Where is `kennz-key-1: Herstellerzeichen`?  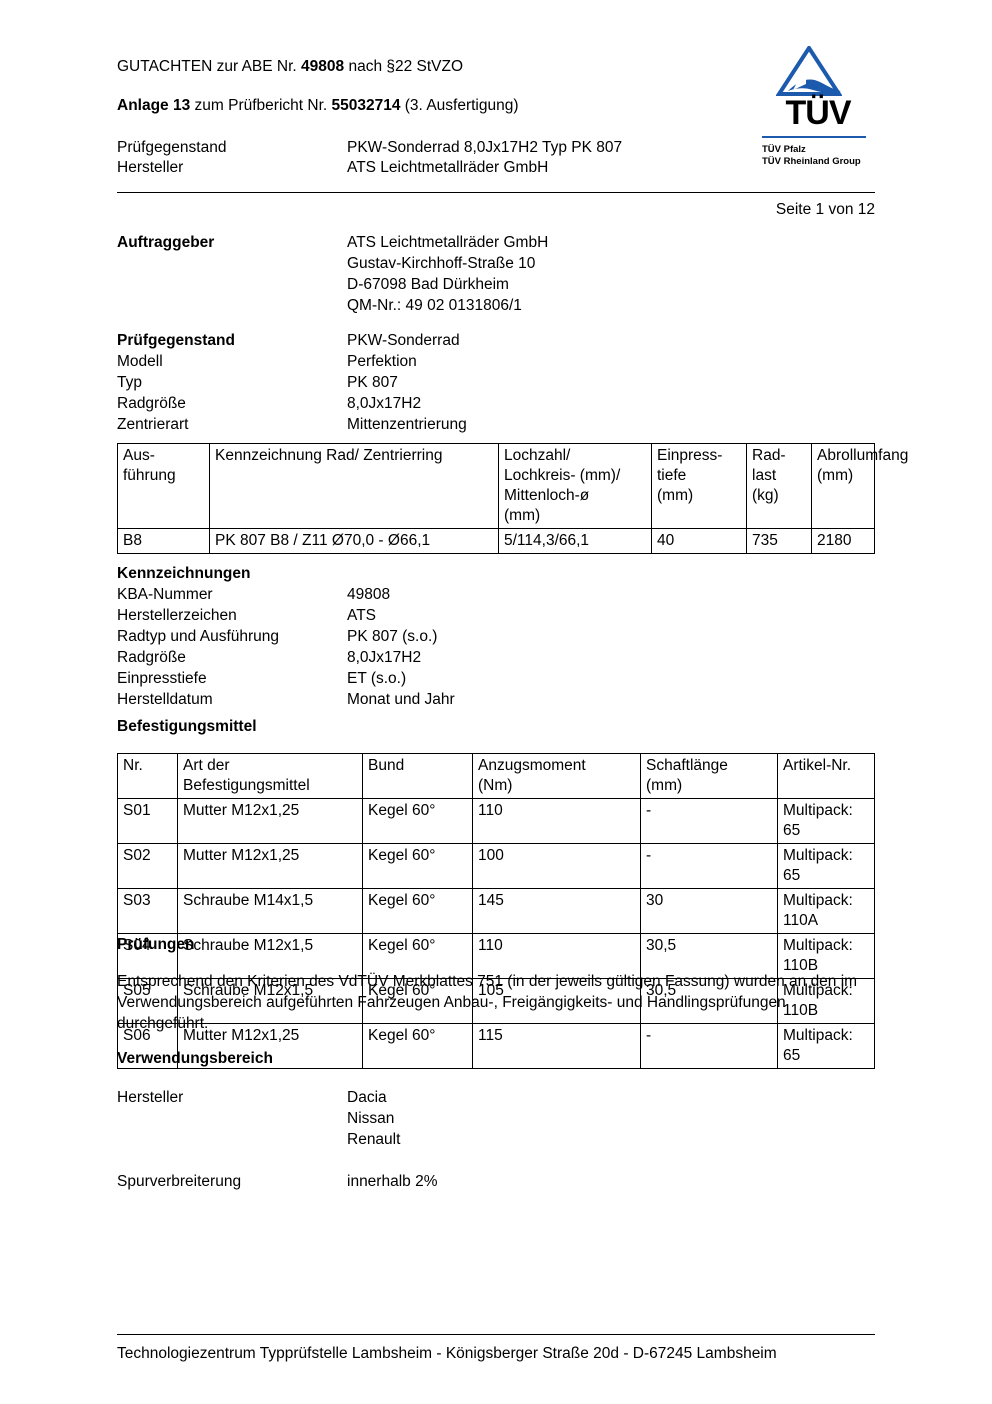
kennz-key-1: Herstellerzeichen is located at coordinates (177, 615).